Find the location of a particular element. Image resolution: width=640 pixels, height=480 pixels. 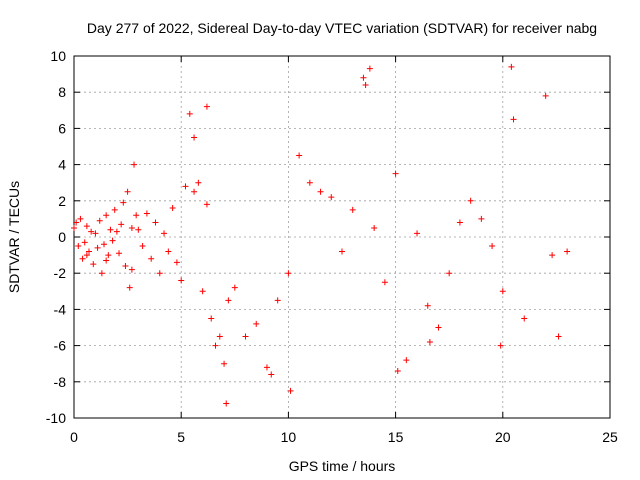

y-tick-label: 0 is located at coordinates (62, 237).